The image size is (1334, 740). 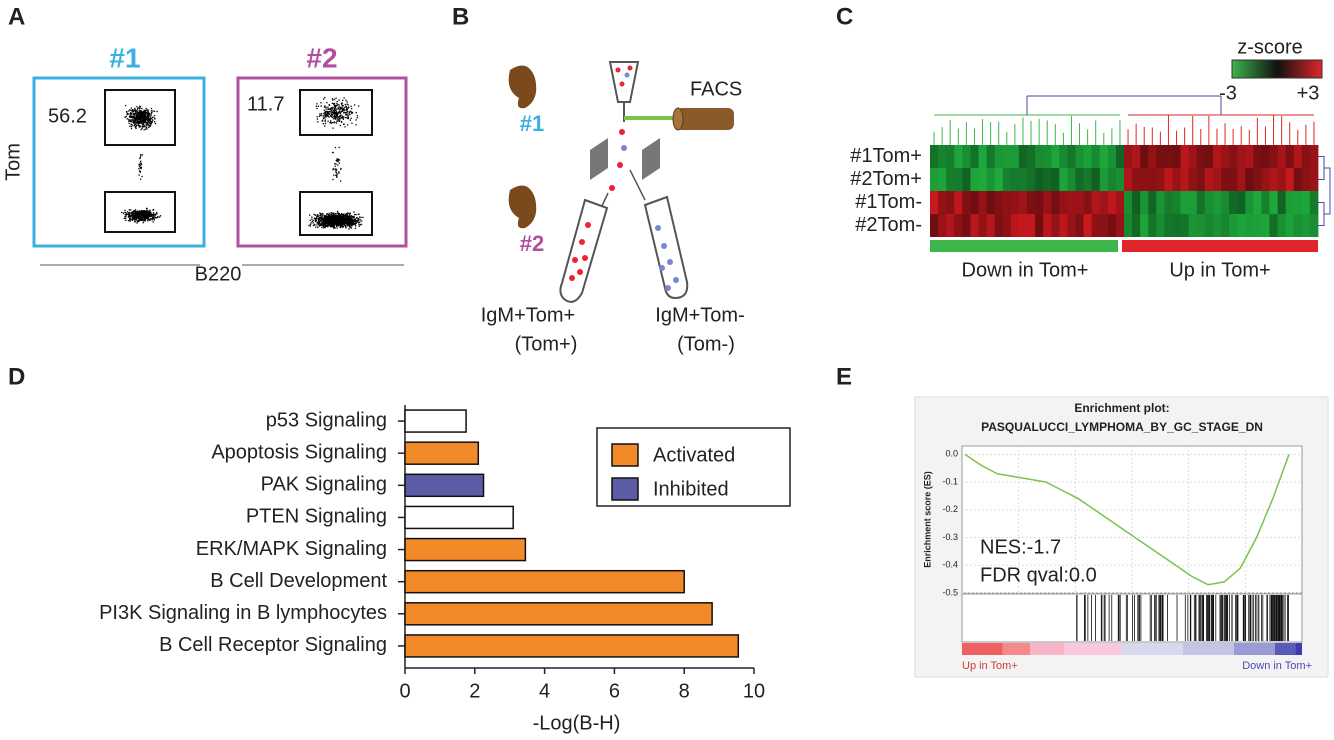 What do you see at coordinates (124, 57) in the screenshot?
I see `sample-title: #1` at bounding box center [124, 57].